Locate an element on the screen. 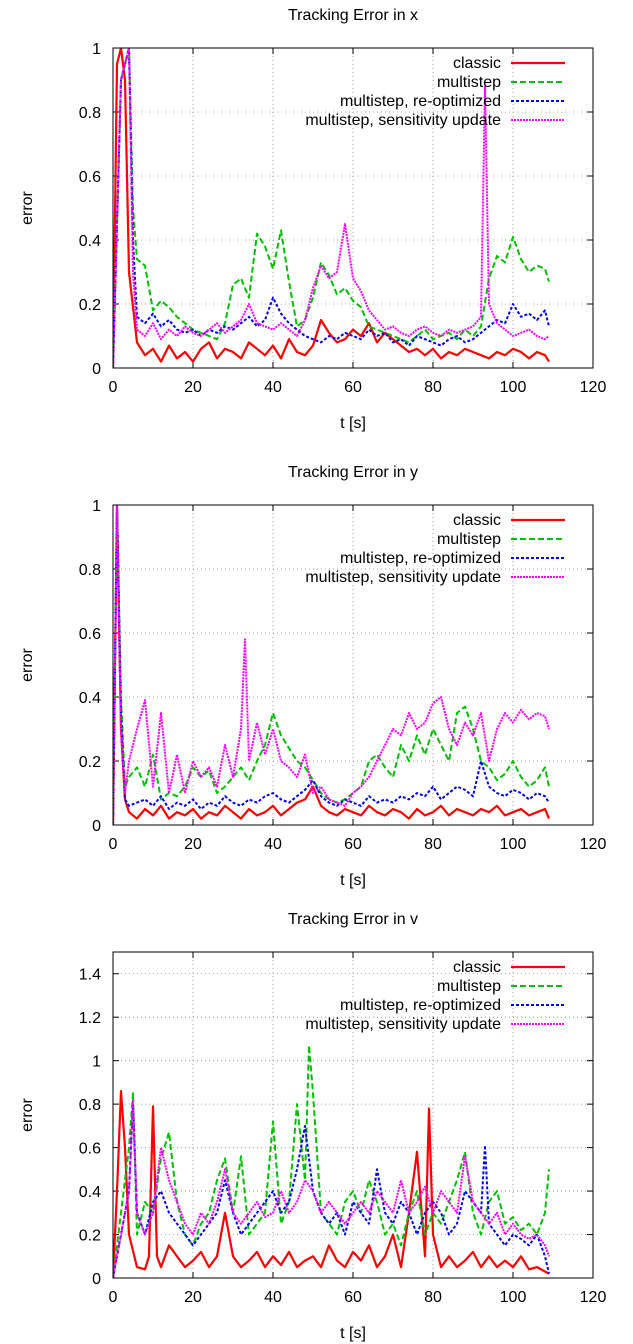 This screenshot has height=1344, width=633. chart-title: Tracking Error in y is located at coordinates (353, 472).